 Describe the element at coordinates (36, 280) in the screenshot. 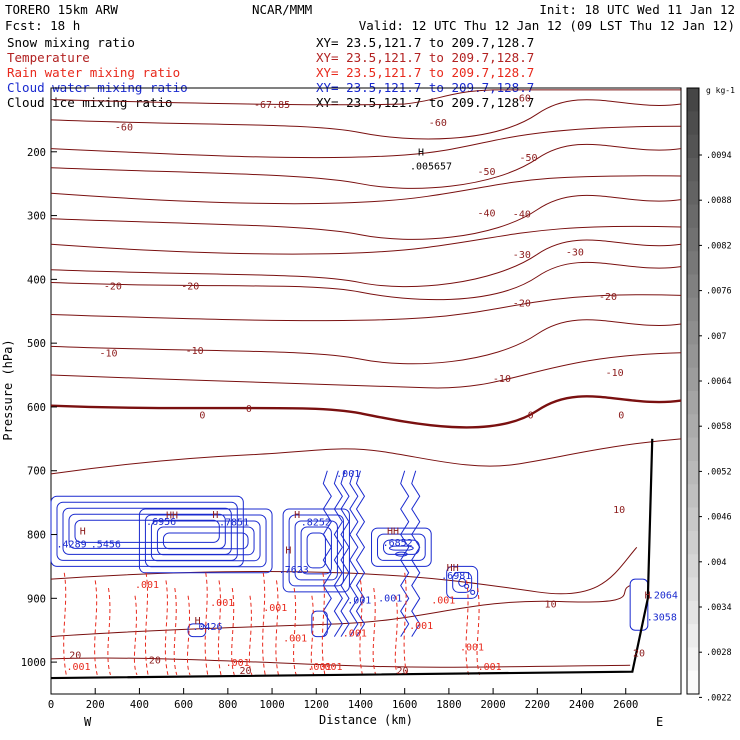

I see `y-tick-label: 400` at that location.